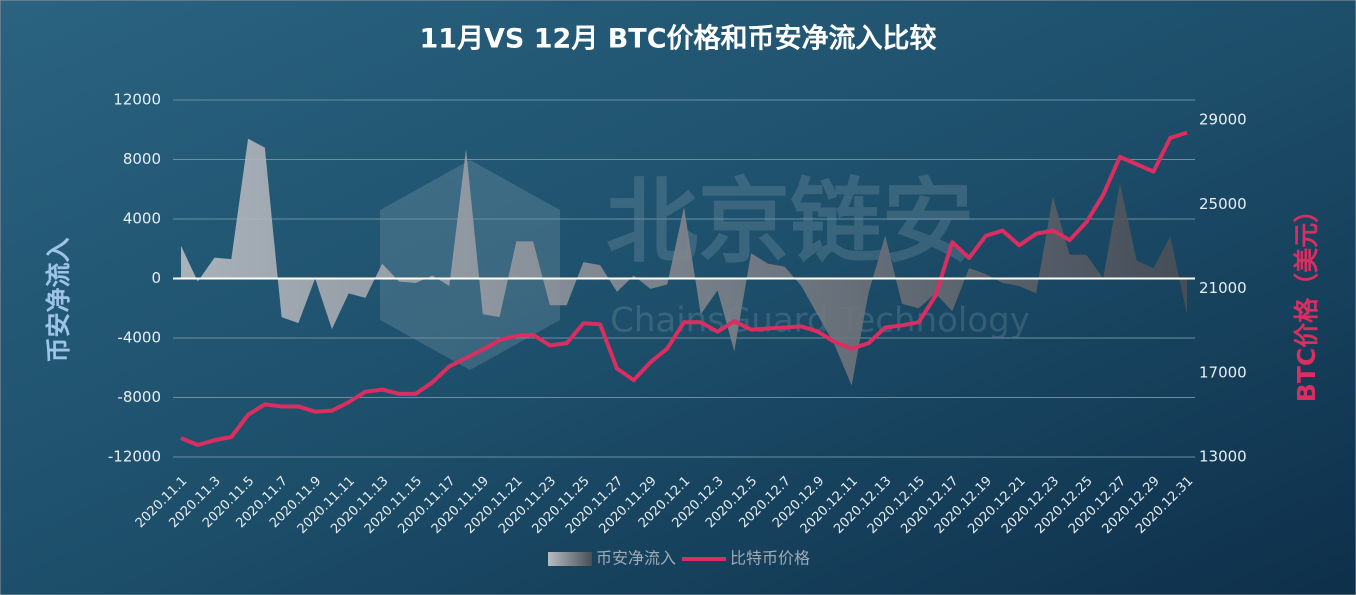 The height and width of the screenshot is (595, 1356). I want to click on y-tick-label: 0, so click(156, 278).